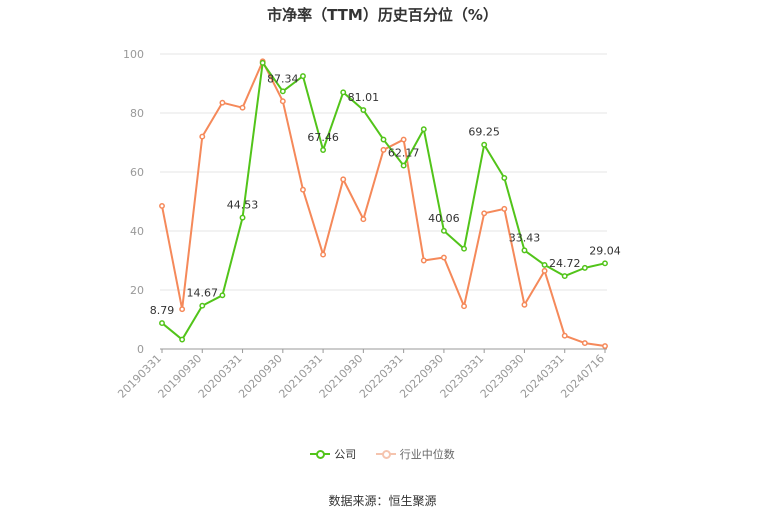 Image resolution: width=765 pixels, height=517 pixels. What do you see at coordinates (320, 454) in the screenshot?
I see `legend-swatch-company` at bounding box center [320, 454].